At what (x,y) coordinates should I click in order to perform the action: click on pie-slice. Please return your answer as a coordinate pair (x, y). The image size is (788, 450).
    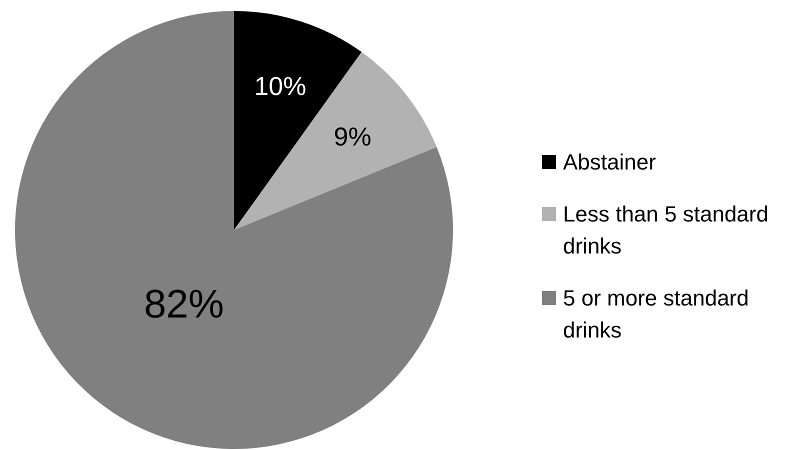
    Looking at the image, I should click on (335, 141).